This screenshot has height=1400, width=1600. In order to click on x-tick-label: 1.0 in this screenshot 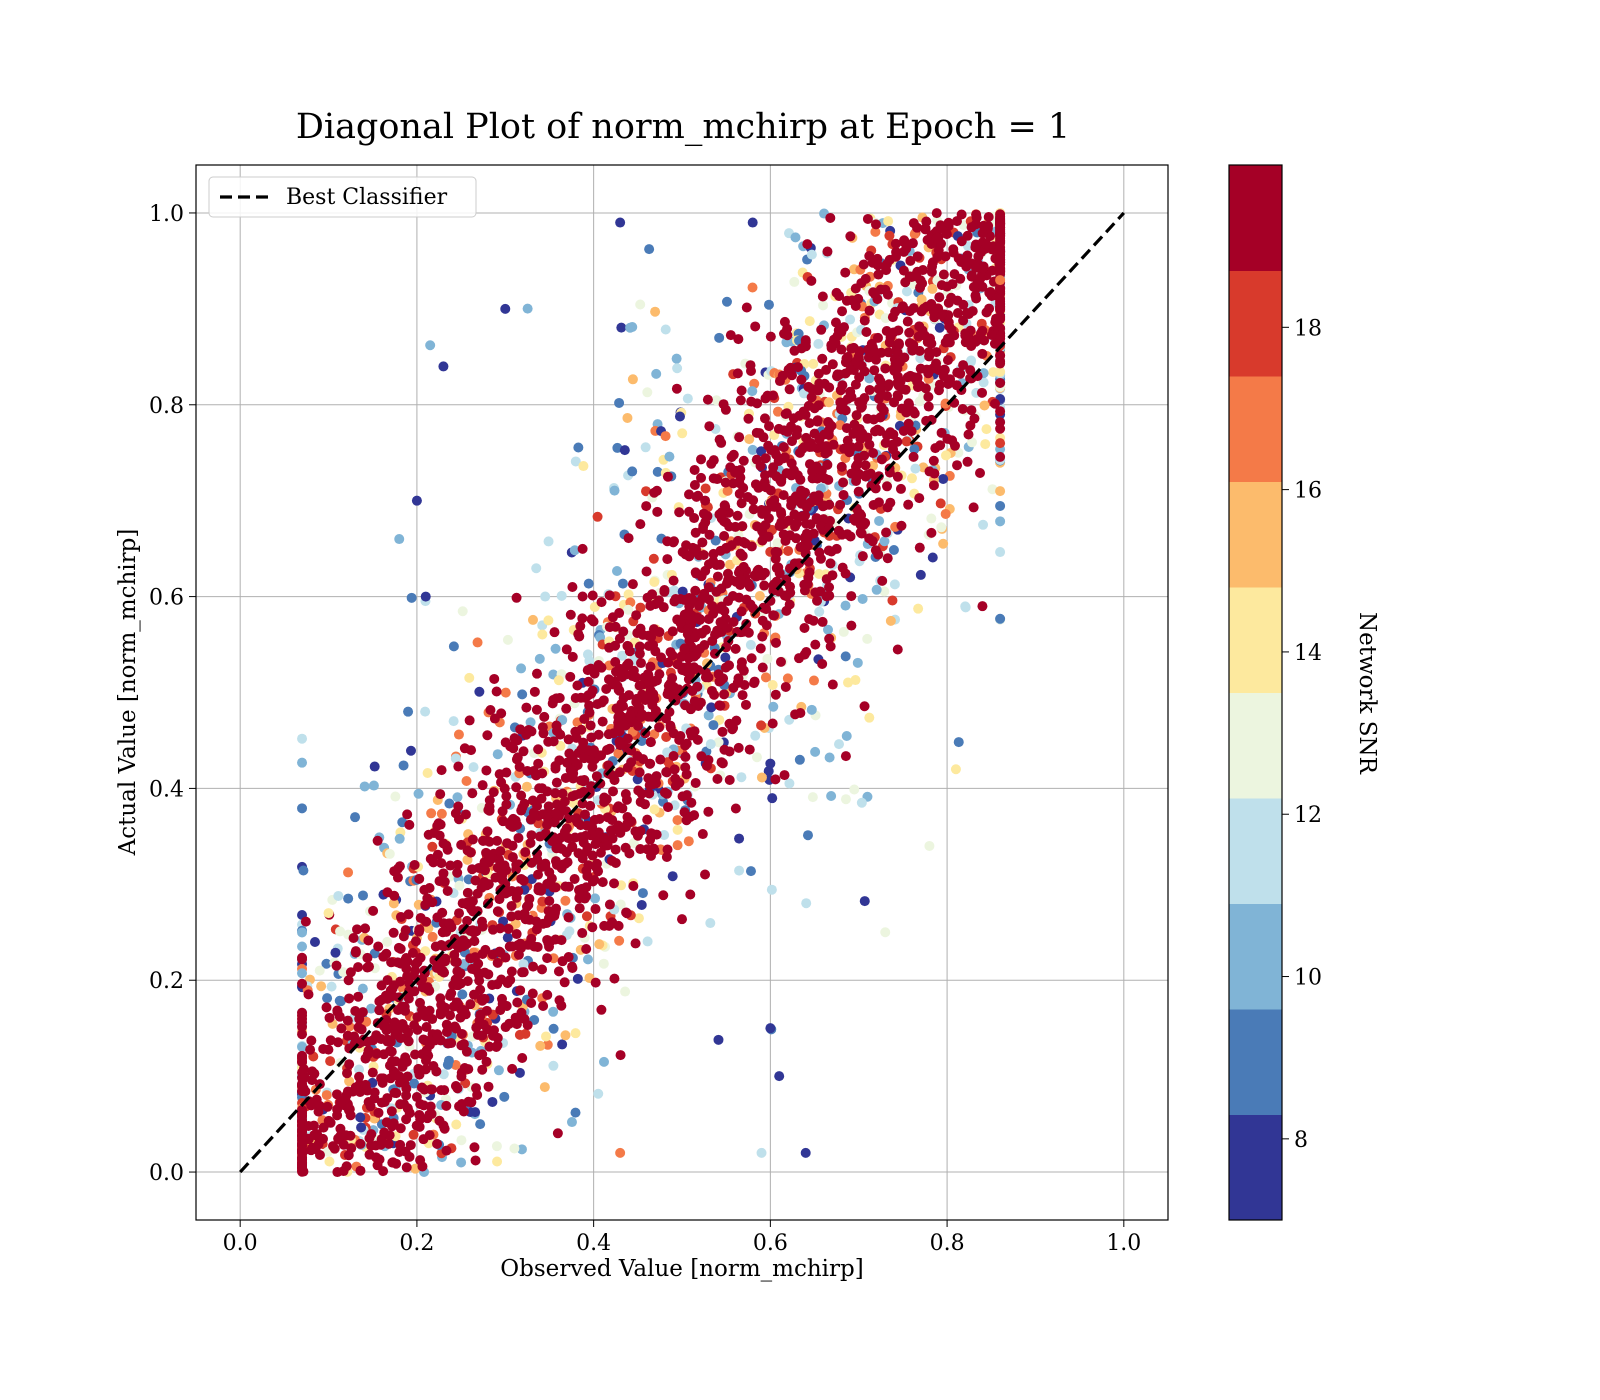, I will do `click(1123, 1243)`.